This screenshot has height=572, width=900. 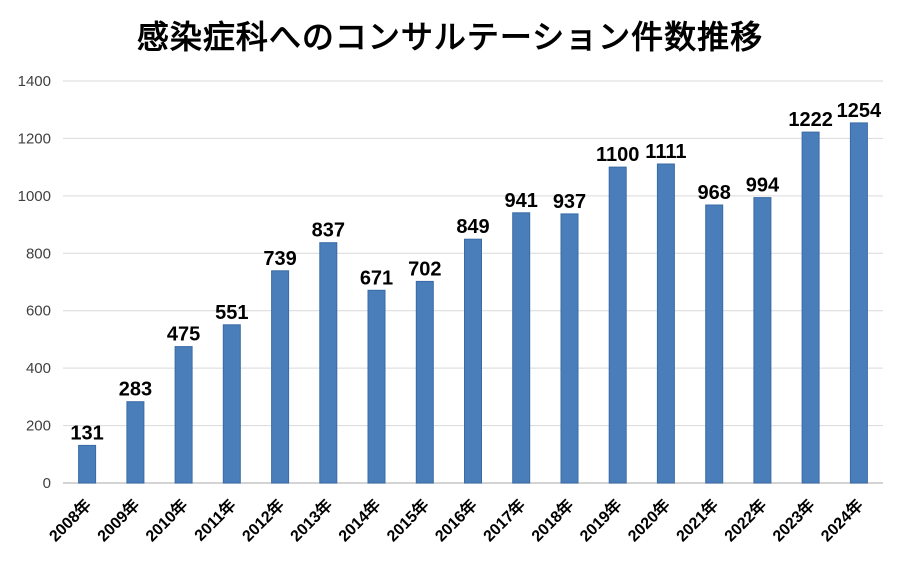 I want to click on x-axis-tick-label: 2016年, so click(x=456, y=520).